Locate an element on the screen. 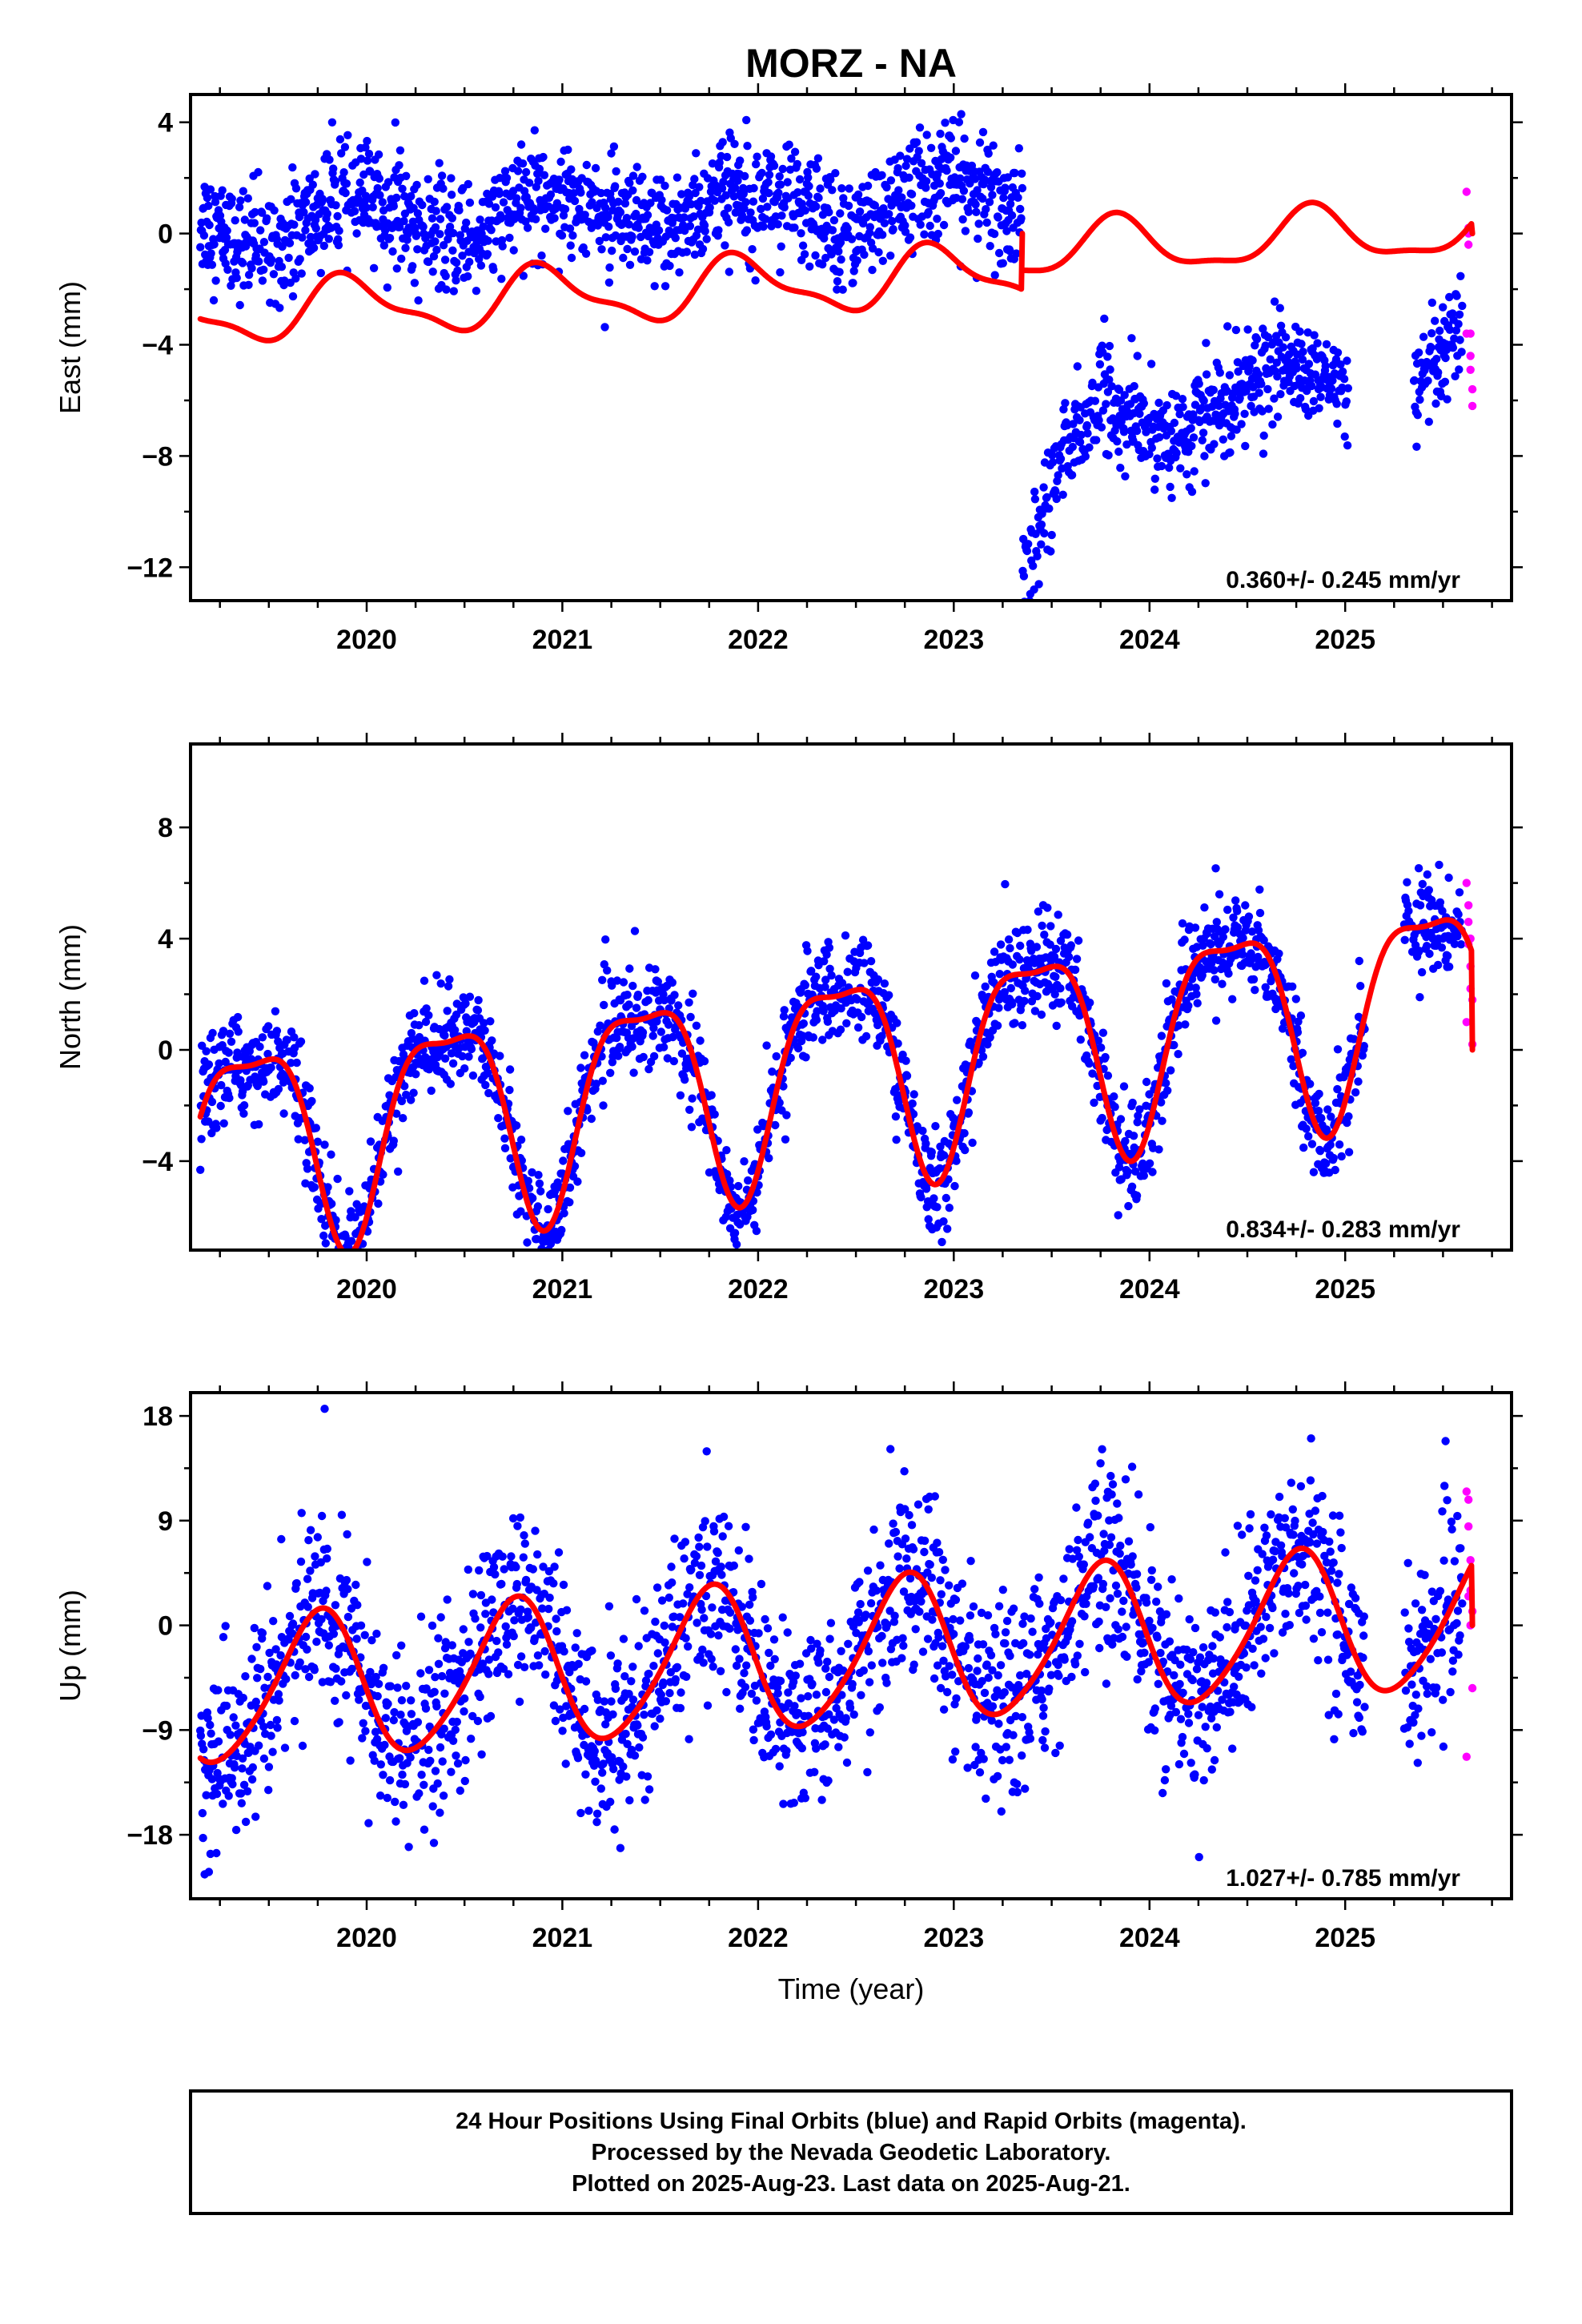  chart-title: MORZ - NA is located at coordinates (851, 63).